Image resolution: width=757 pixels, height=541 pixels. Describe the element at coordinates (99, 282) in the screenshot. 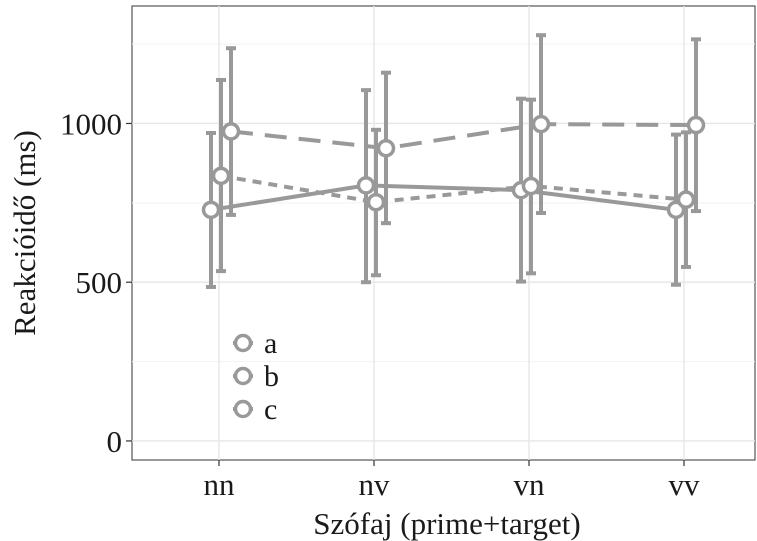

I see `y-tick-label: 500` at that location.